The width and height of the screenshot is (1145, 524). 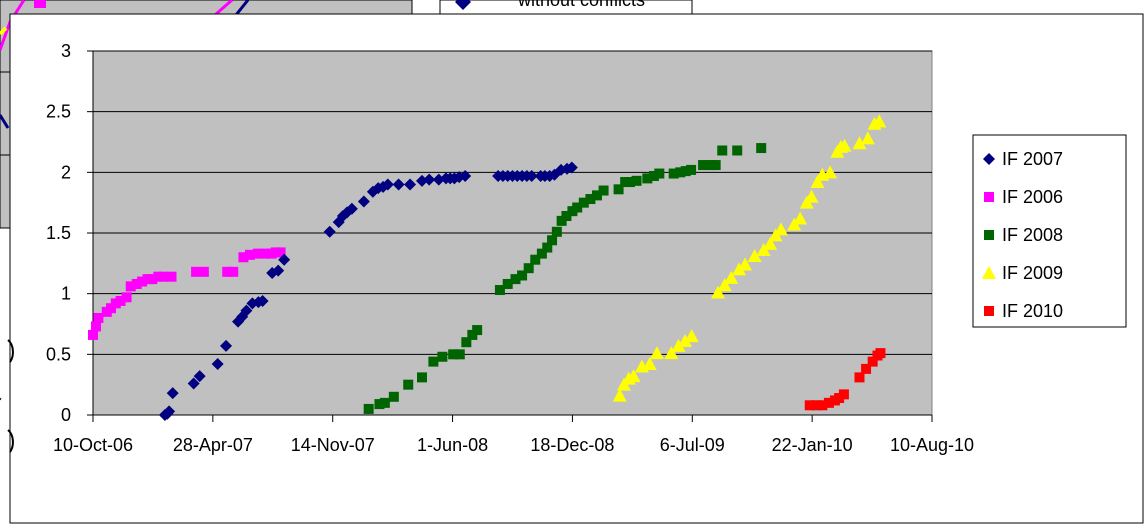 I want to click on y-tick-label: 1.5, so click(x=58, y=233).